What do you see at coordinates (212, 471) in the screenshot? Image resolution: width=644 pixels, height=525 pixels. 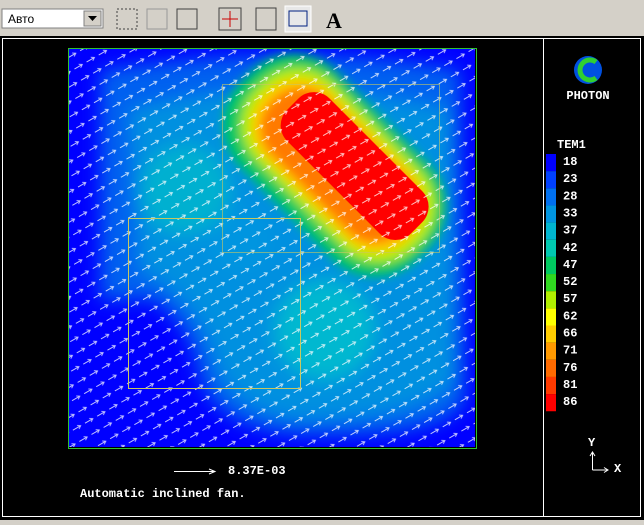 I see `scale-arrowhead` at bounding box center [212, 471].